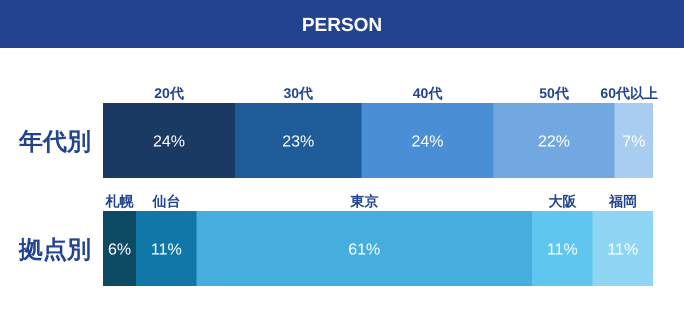  What do you see at coordinates (563, 201) in the screenshot?
I see `series-label: 大阪` at bounding box center [563, 201].